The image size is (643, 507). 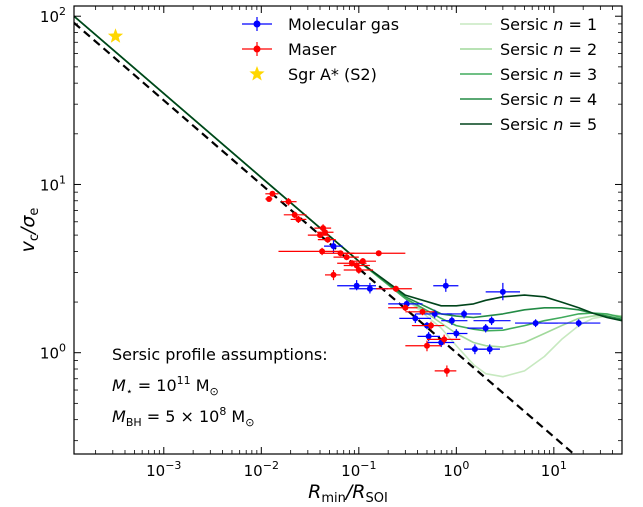 I want to click on annotation-title: Sersic profile assumptions:, so click(x=220, y=354).